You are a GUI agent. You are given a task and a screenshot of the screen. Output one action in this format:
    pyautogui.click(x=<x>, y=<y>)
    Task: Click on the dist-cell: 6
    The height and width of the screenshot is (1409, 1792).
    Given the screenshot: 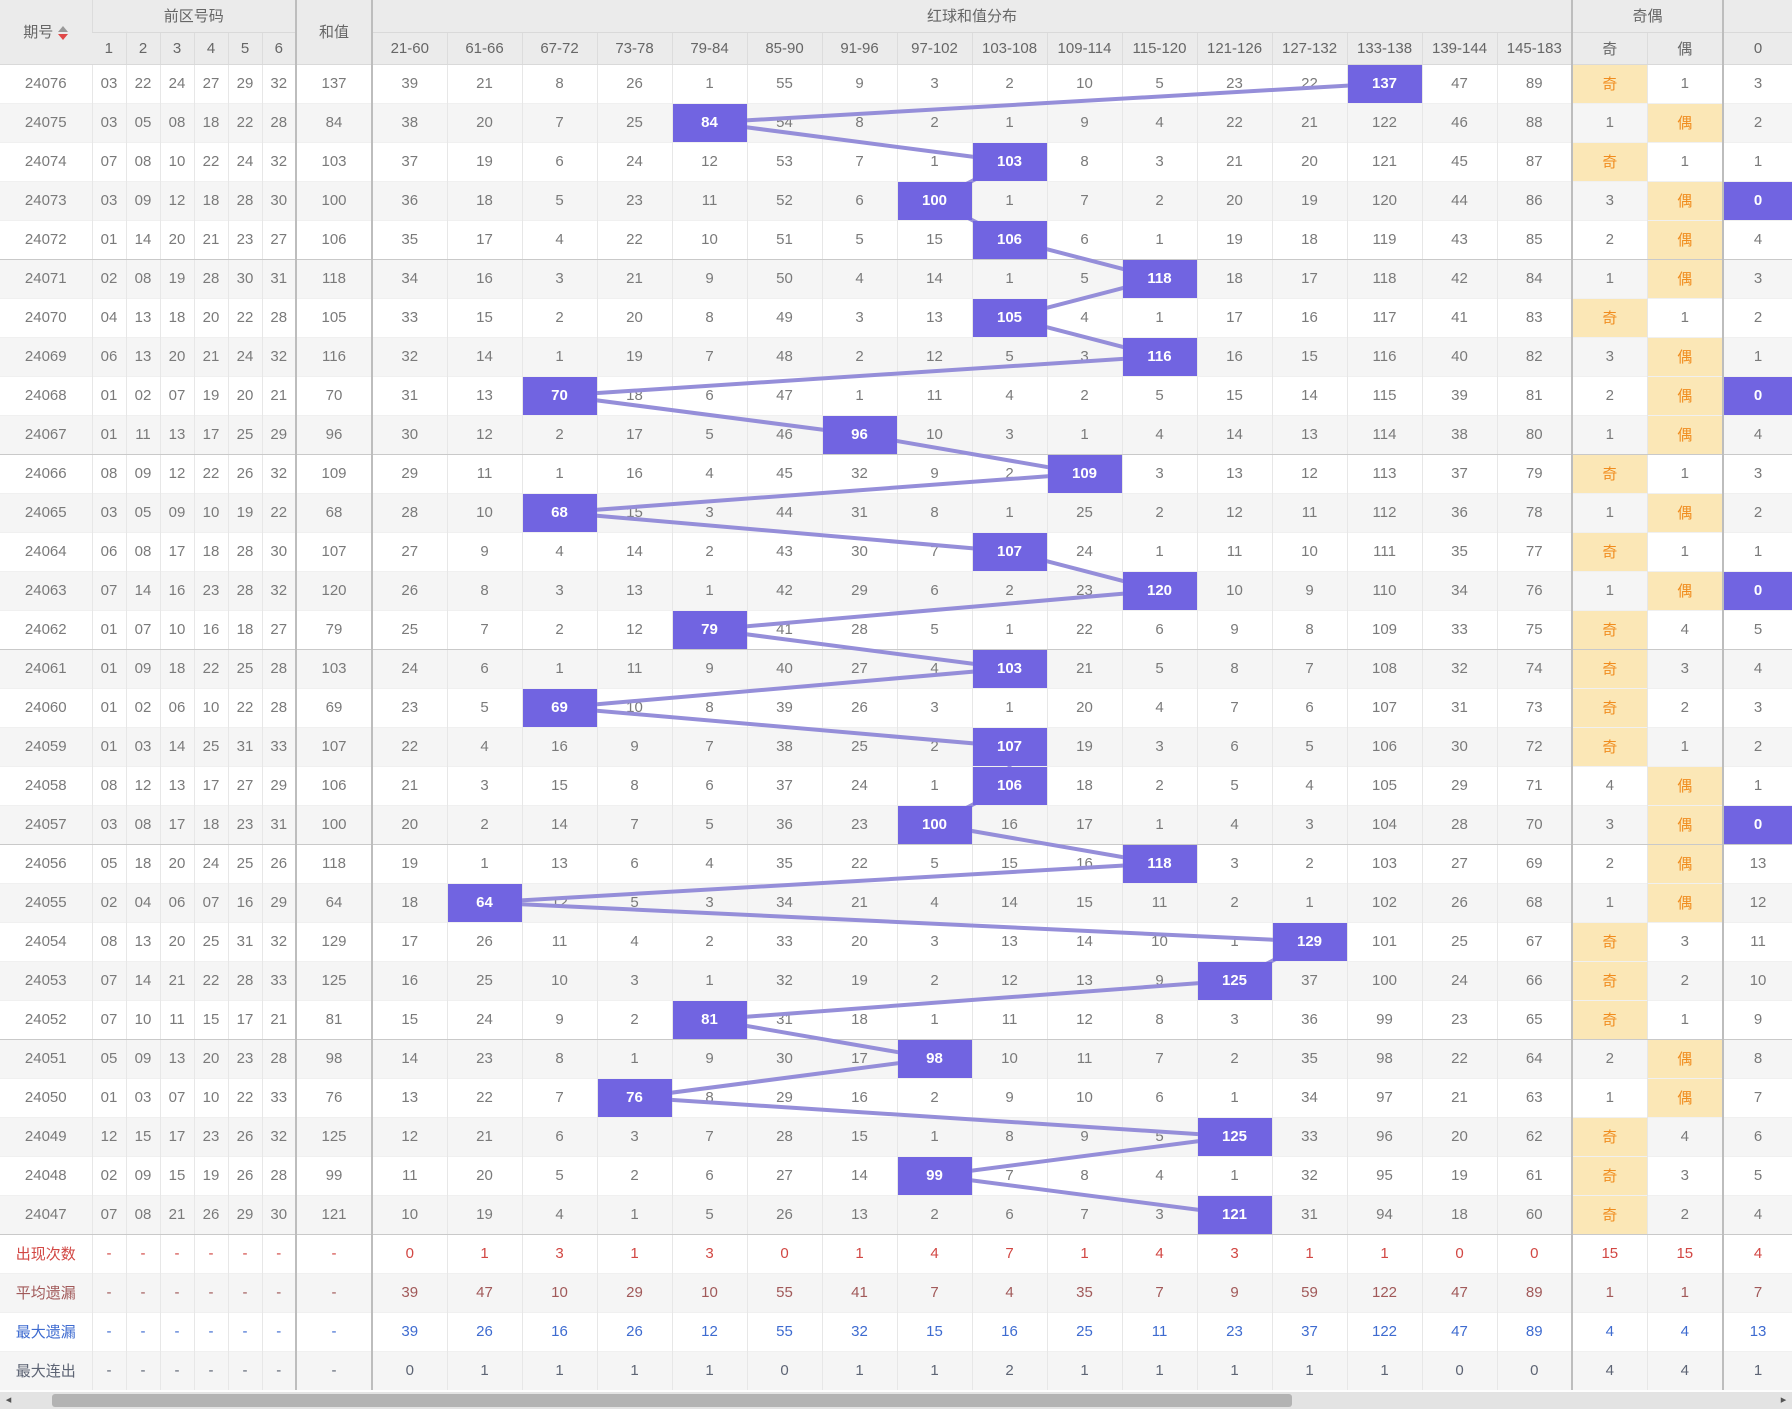 What is the action you would take?
    pyautogui.click(x=1234, y=746)
    